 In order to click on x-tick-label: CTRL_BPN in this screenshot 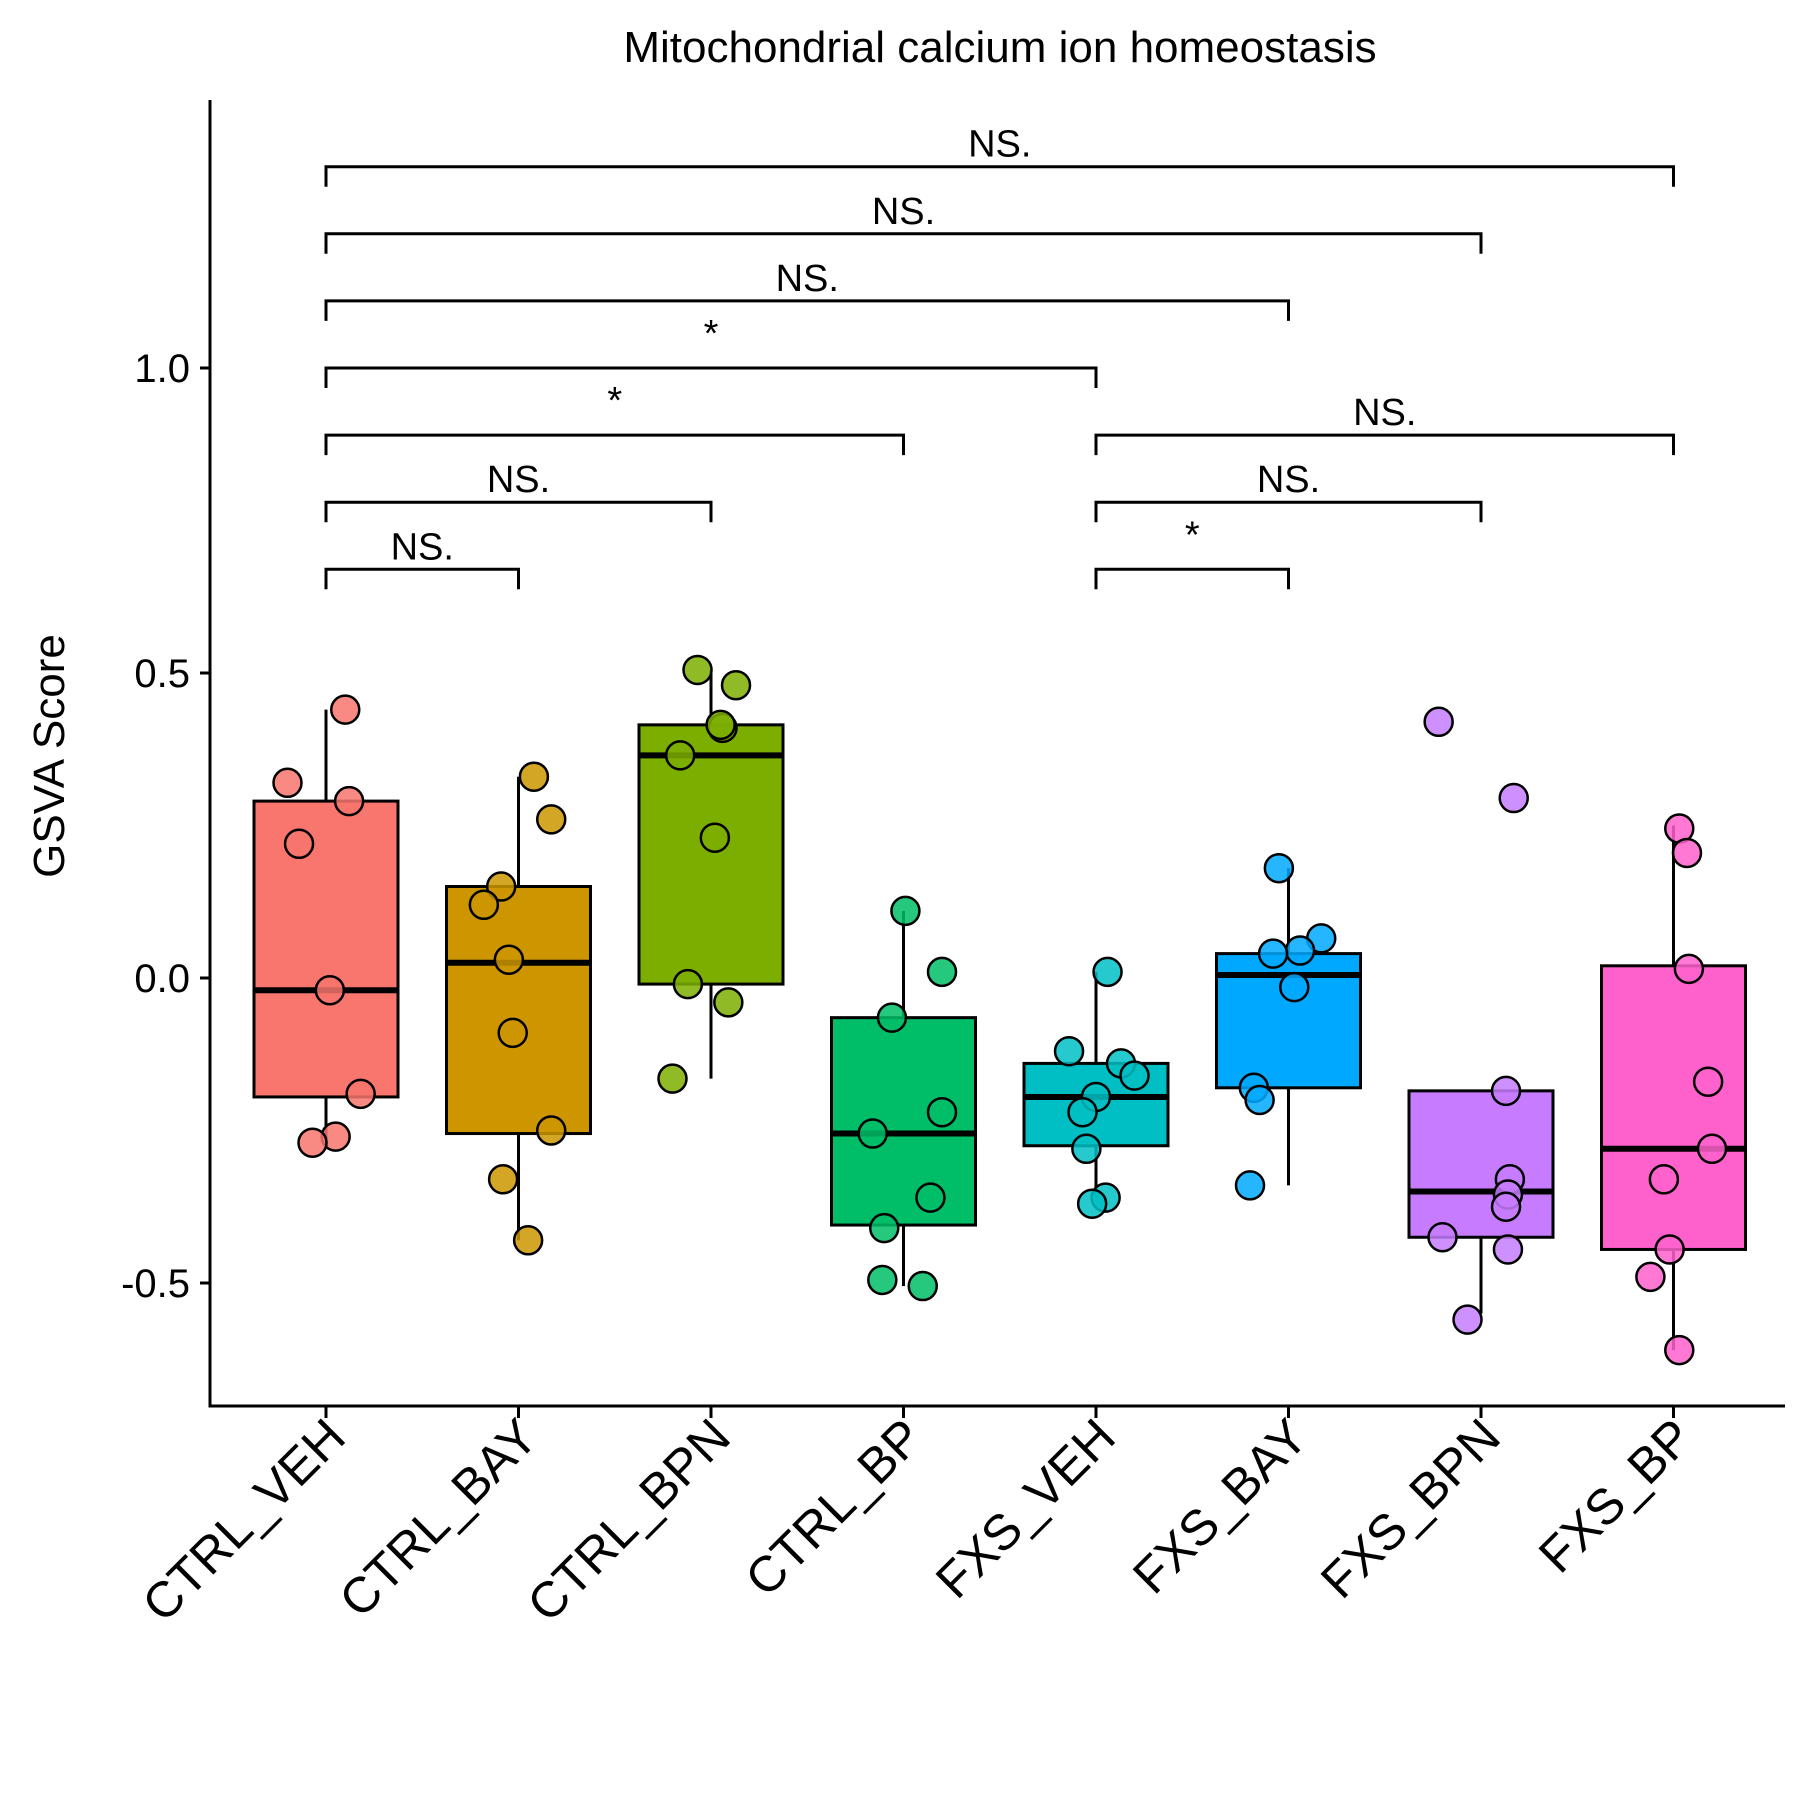, I will do `click(628, 1520)`.